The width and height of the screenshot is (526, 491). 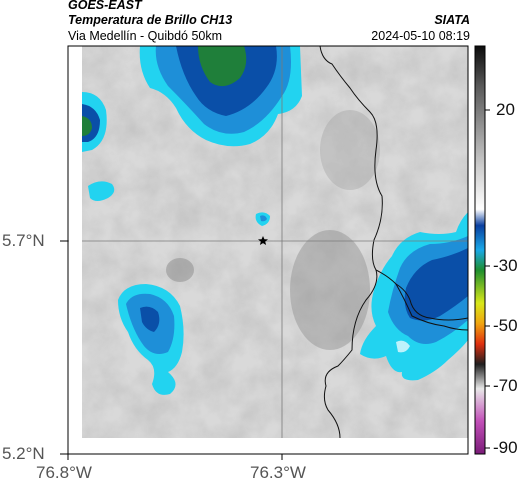 I want to click on cloud-left-edge, so click(x=94, y=122).